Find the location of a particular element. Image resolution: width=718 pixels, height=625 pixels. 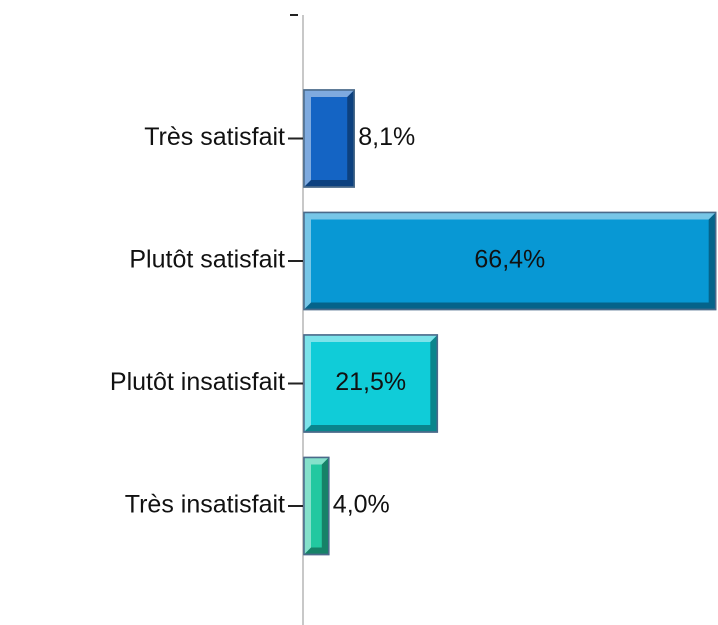

y-tick-label: Plutôt insatisfait is located at coordinates (197, 382).